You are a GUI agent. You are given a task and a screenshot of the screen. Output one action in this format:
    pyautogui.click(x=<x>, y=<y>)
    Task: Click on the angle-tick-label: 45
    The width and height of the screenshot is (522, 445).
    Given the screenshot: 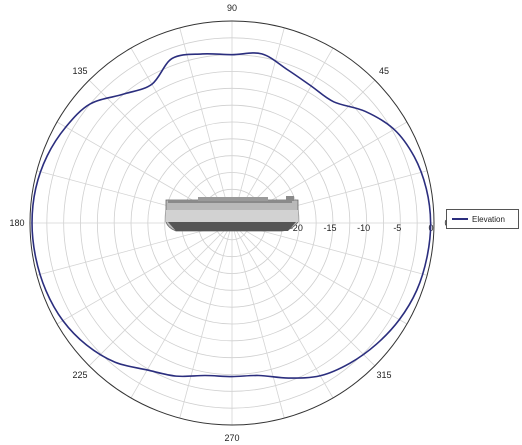 What is the action you would take?
    pyautogui.click(x=384, y=71)
    